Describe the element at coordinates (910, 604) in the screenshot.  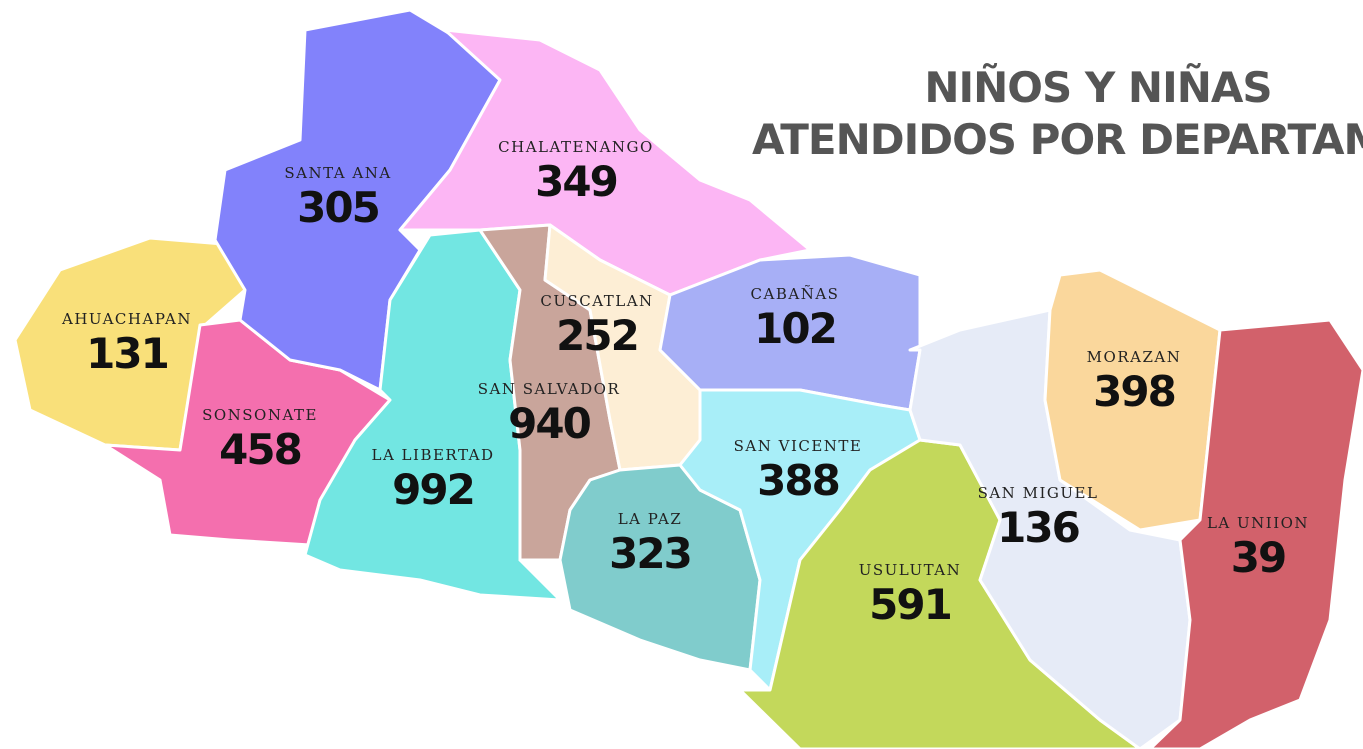
I see `department-count: 591` at that location.